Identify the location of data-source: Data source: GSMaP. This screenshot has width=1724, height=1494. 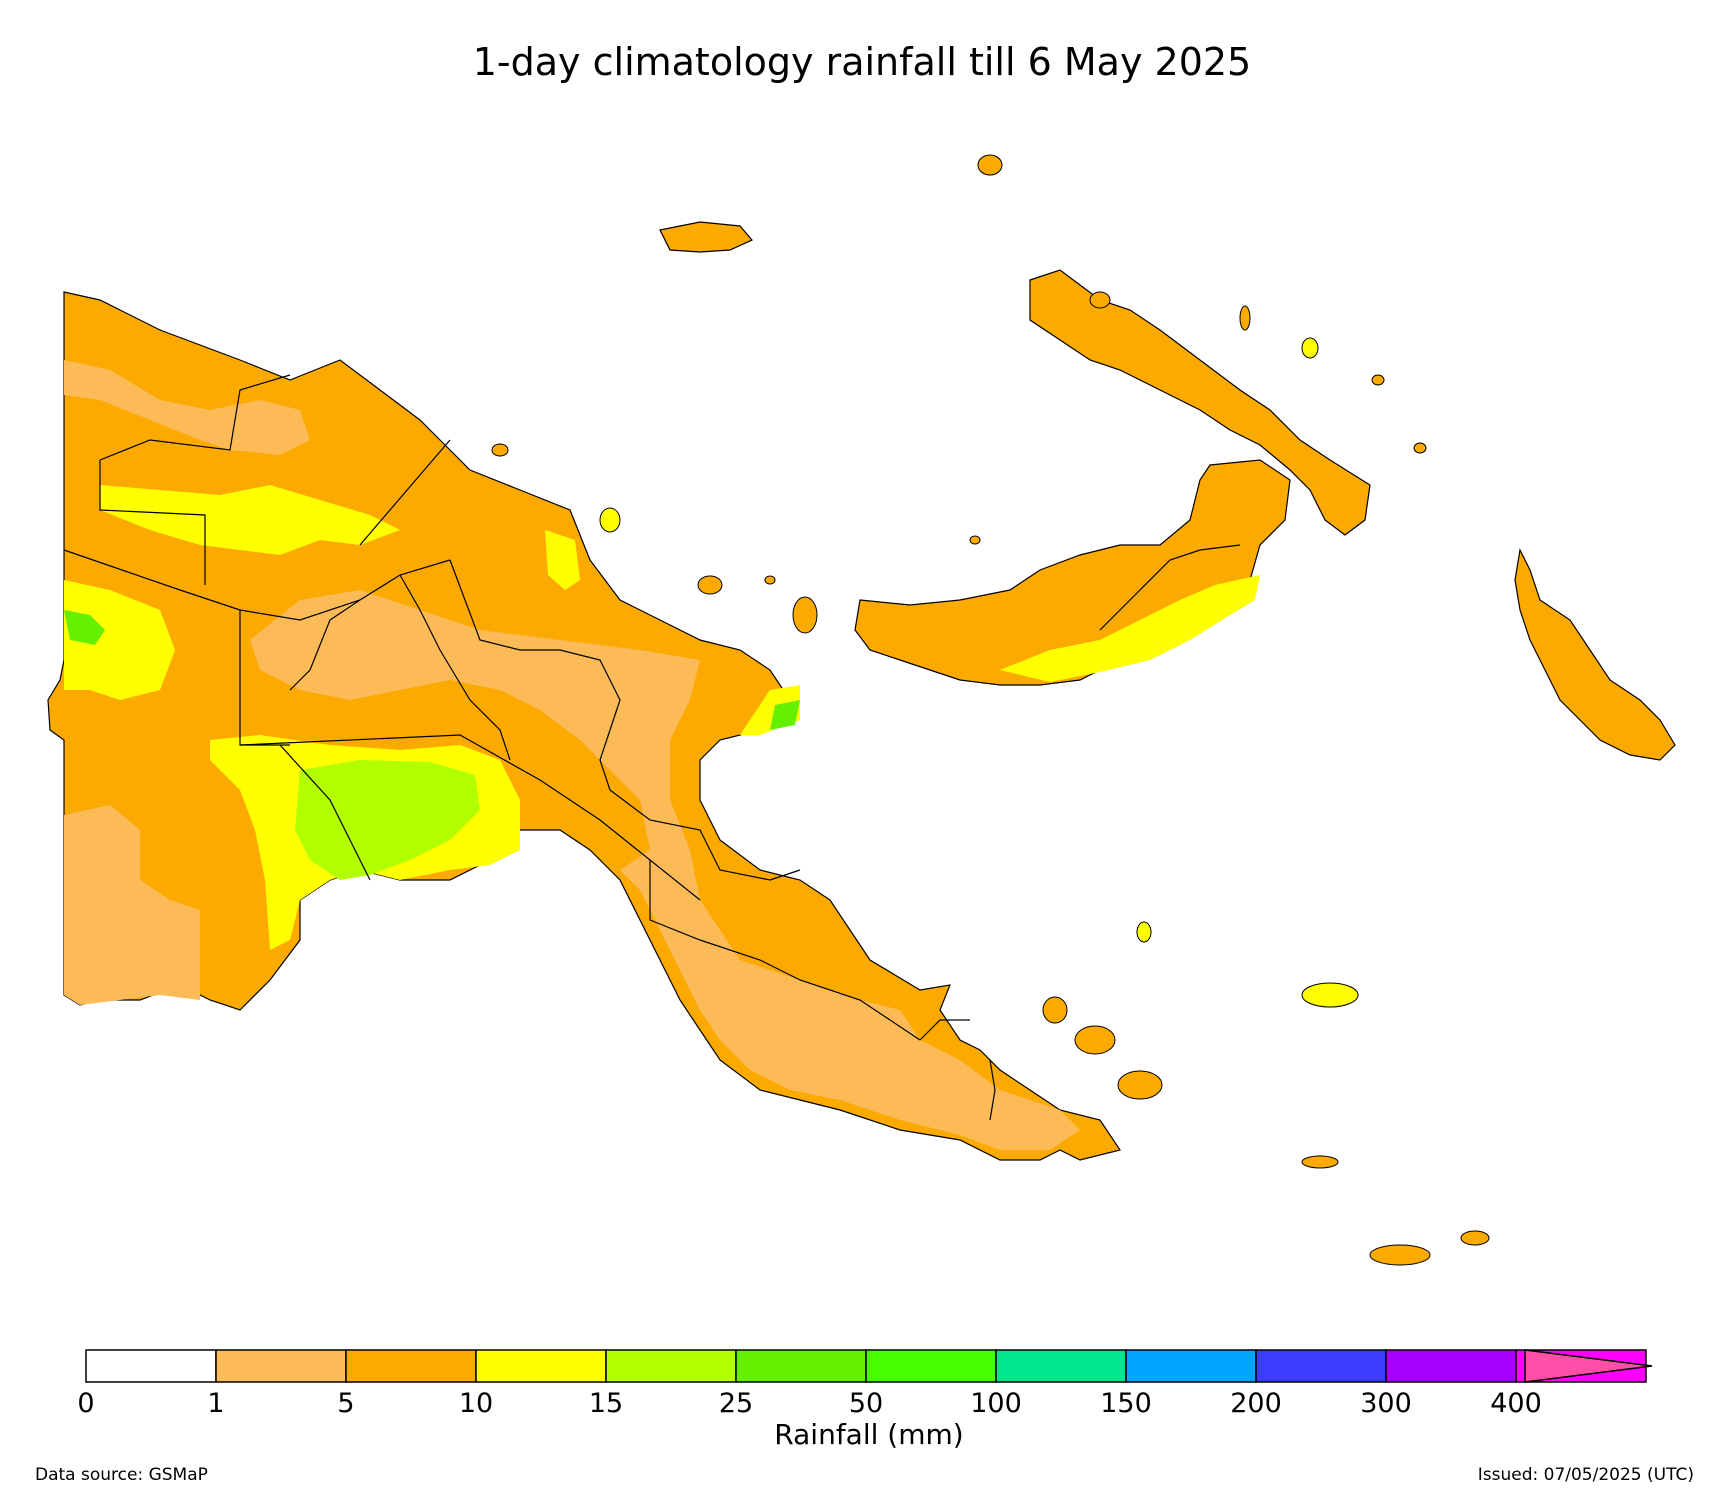
(121, 1475).